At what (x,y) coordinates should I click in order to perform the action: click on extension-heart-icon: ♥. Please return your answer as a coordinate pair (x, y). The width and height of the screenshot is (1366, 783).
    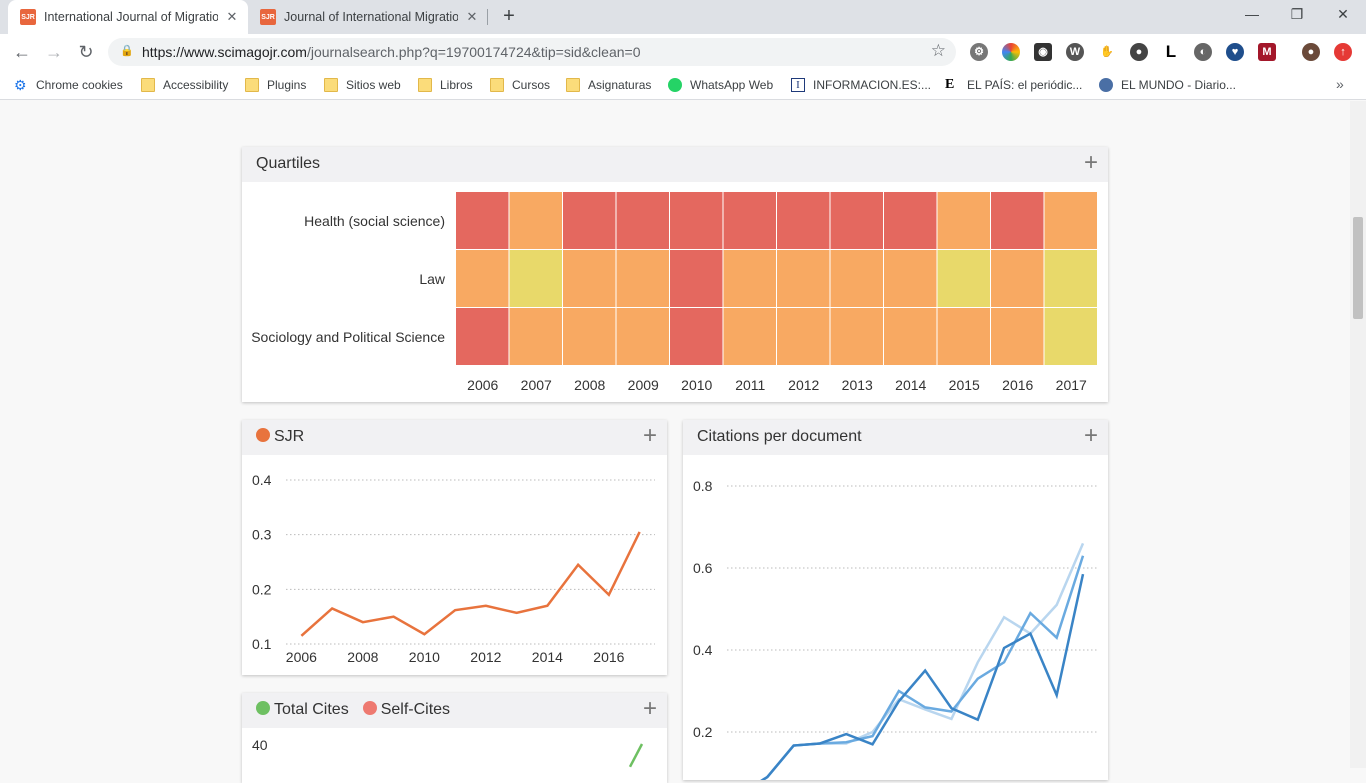
    Looking at the image, I should click on (1235, 52).